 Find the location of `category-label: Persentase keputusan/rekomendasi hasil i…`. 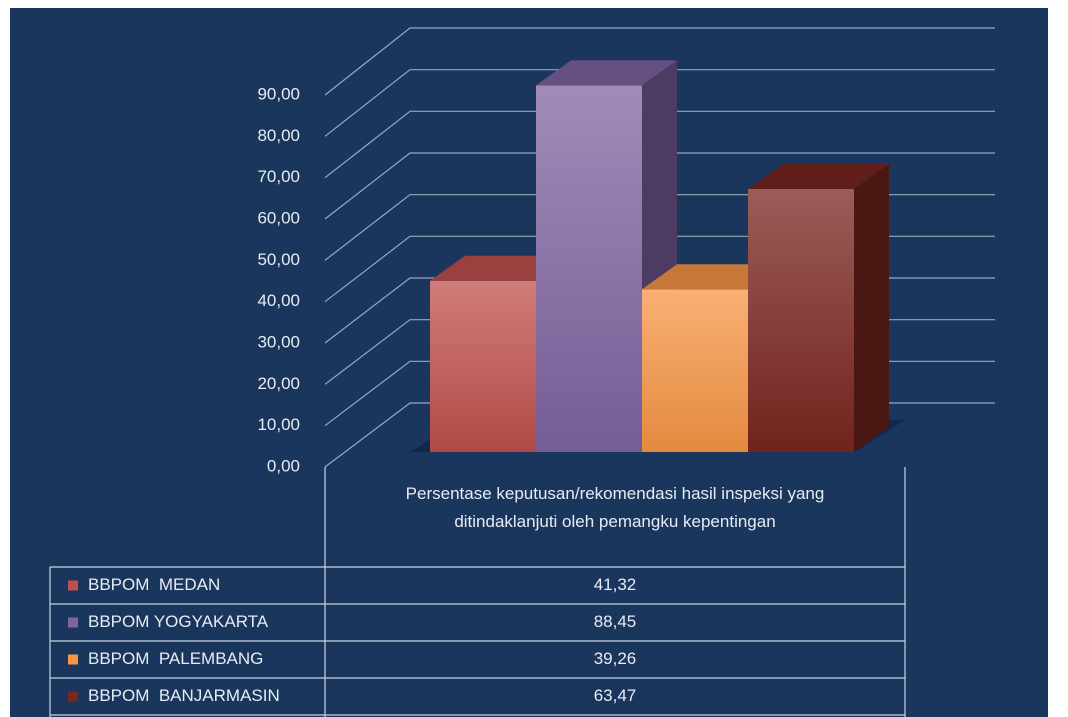

category-label: Persentase keputusan/rekomendasi hasil i… is located at coordinates (615, 507).